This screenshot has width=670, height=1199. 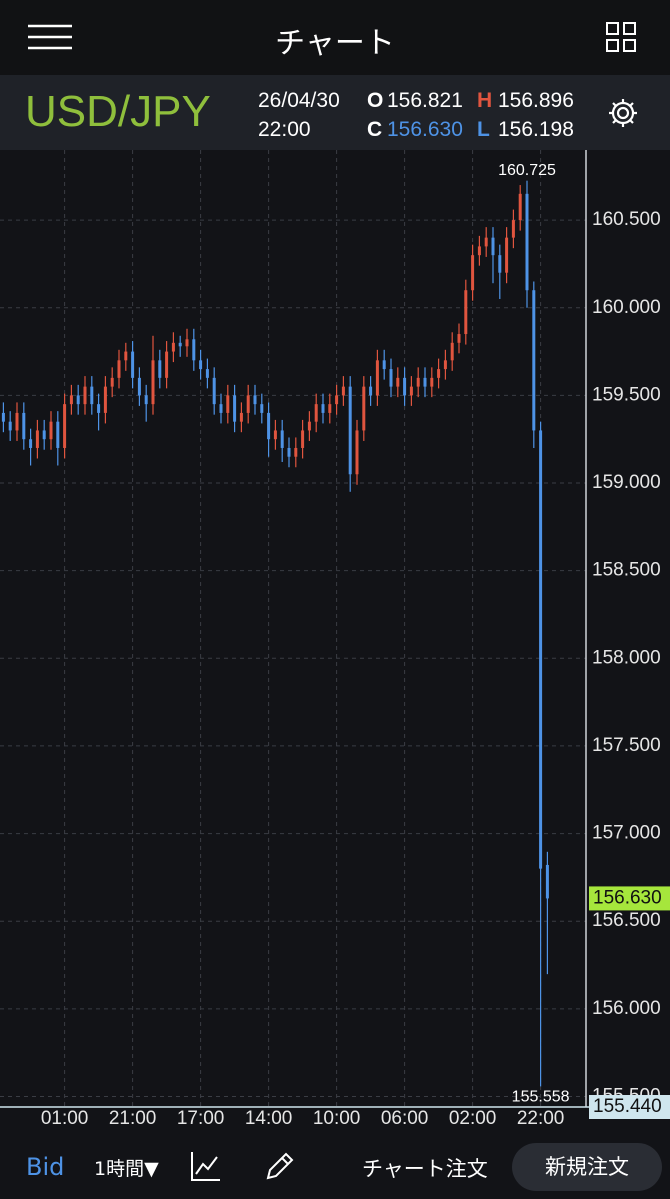 What do you see at coordinates (626, 920) in the screenshot?
I see `y-tick-label: 156.500` at bounding box center [626, 920].